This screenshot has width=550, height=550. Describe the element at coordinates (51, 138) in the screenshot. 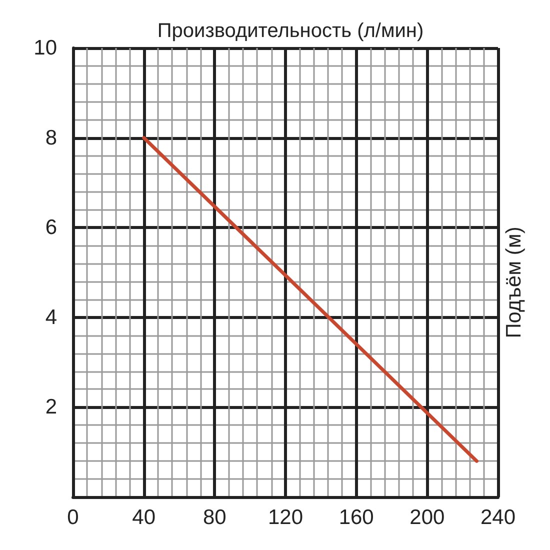

I see `y-tick-label: 8` at that location.